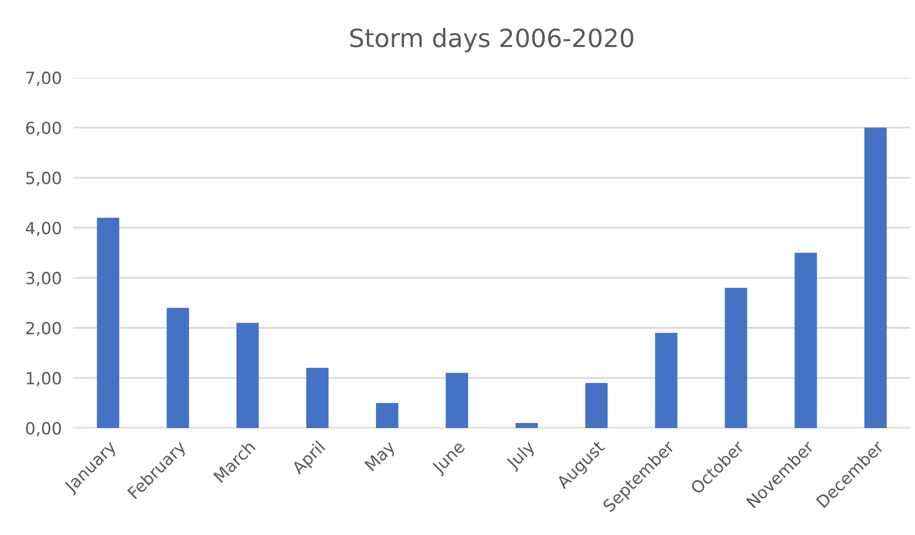 The image size is (915, 535). What do you see at coordinates (43, 279) in the screenshot?
I see `y-tick-label: 3,00` at bounding box center [43, 279].